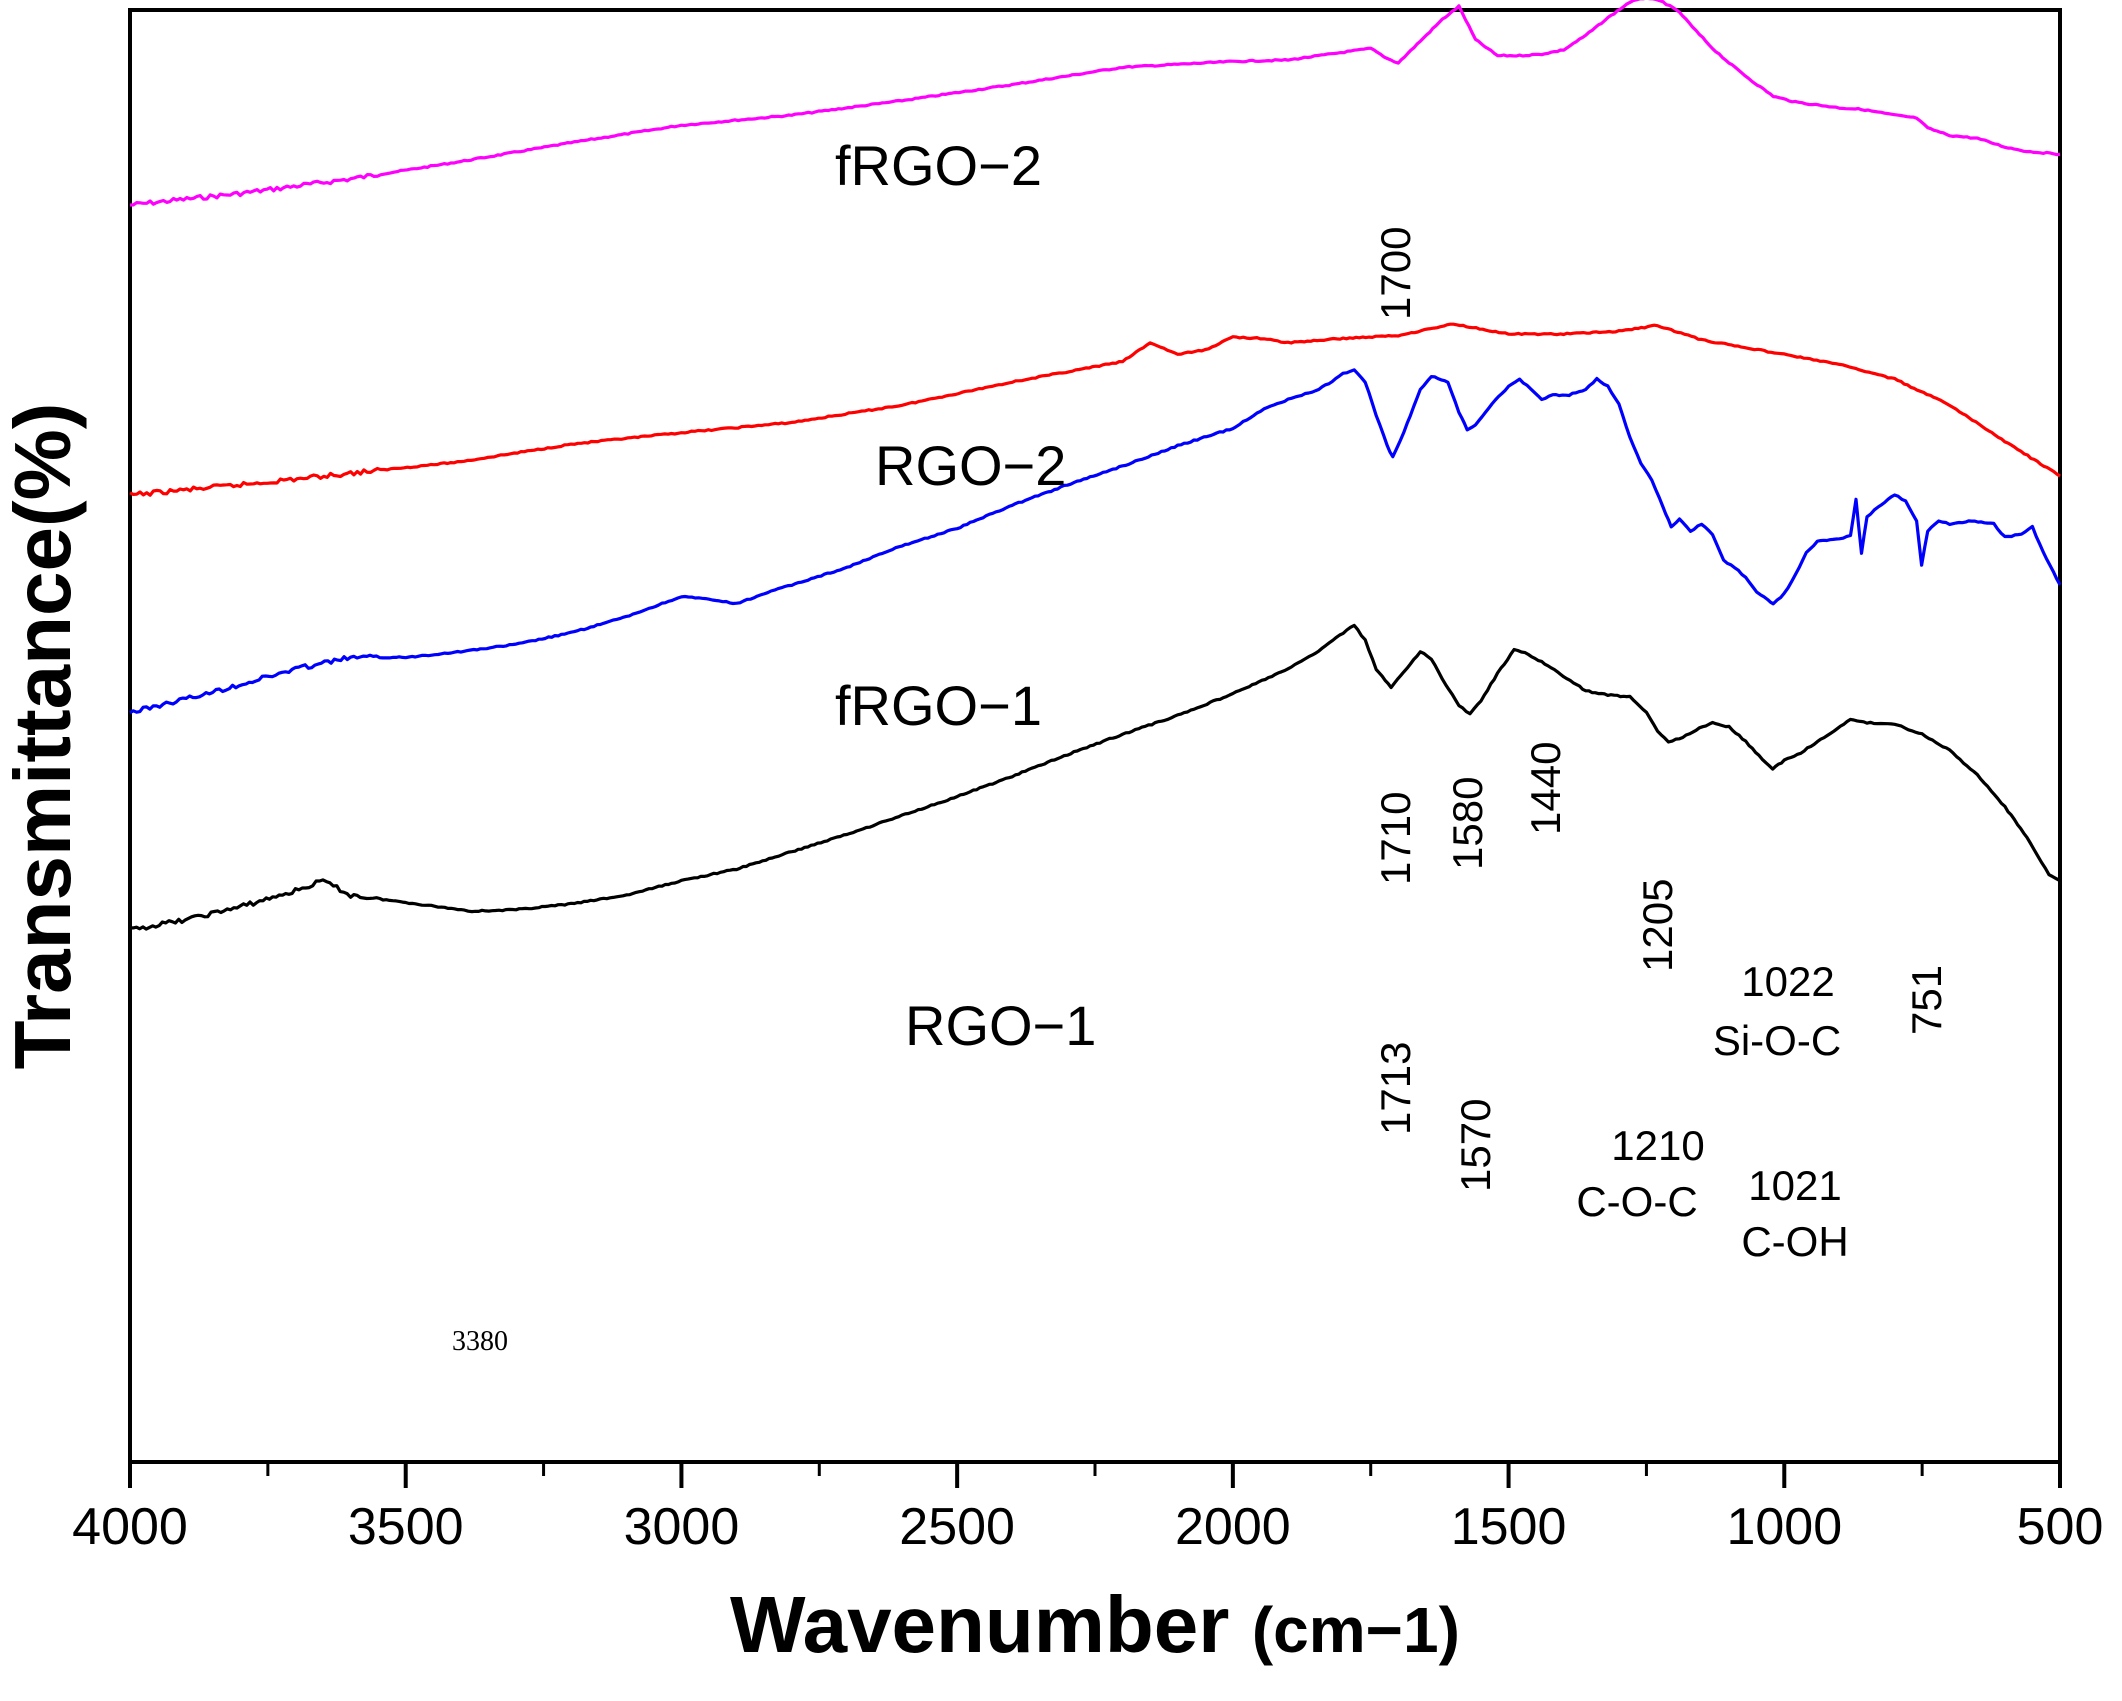 The width and height of the screenshot is (2122, 1701). I want to click on peak-label-11: 1210, so click(1657, 1145).